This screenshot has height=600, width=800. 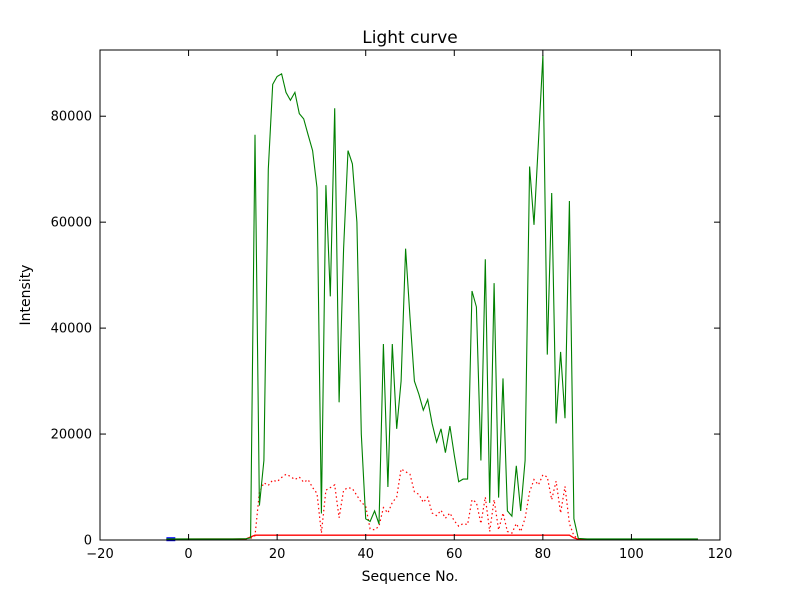 What do you see at coordinates (414, 504) in the screenshot?
I see `series-red-dotted-background` at bounding box center [414, 504].